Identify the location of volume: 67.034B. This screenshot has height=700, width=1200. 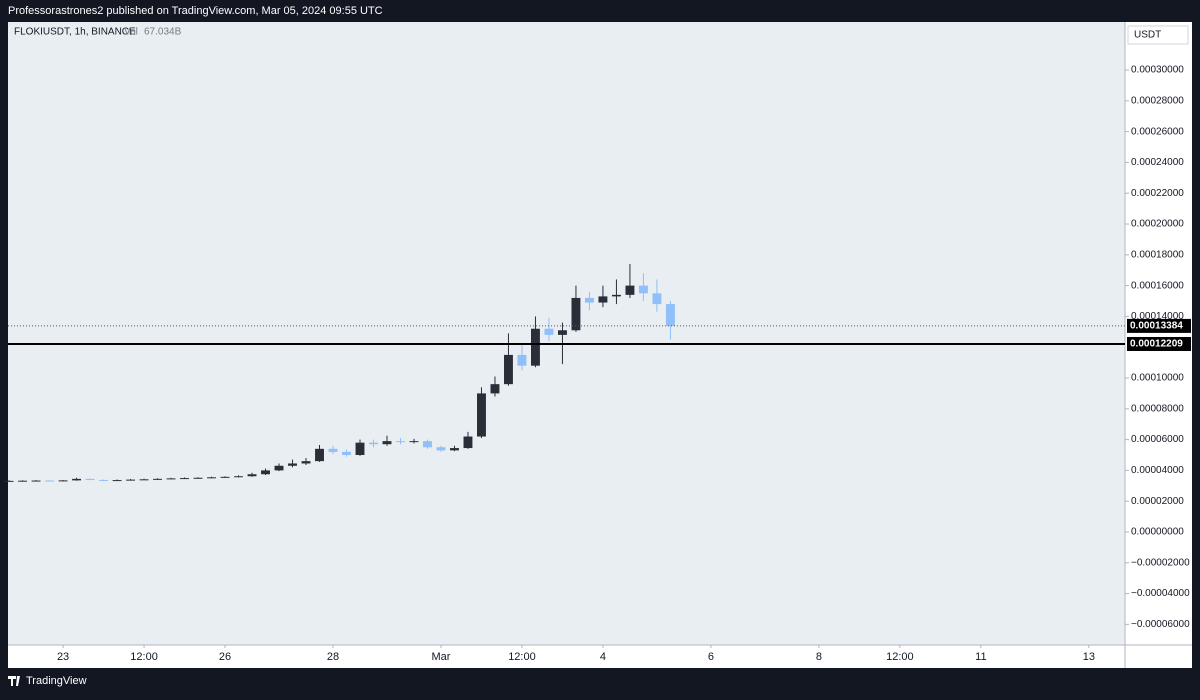
(163, 32).